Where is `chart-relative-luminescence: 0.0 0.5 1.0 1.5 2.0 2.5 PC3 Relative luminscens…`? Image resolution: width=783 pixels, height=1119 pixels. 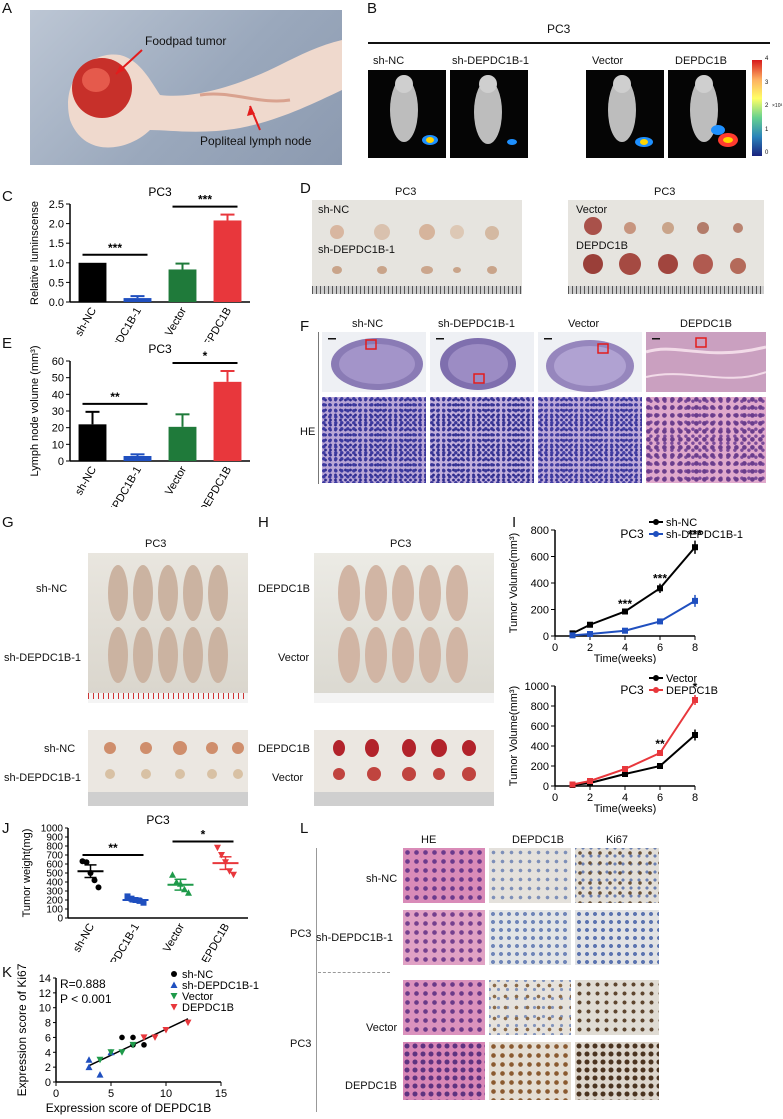 chart-relative-luminescence: 0.0 0.5 1.0 1.5 2.0 2.5 PC3 Relative luminscens… is located at coordinates (139, 263).